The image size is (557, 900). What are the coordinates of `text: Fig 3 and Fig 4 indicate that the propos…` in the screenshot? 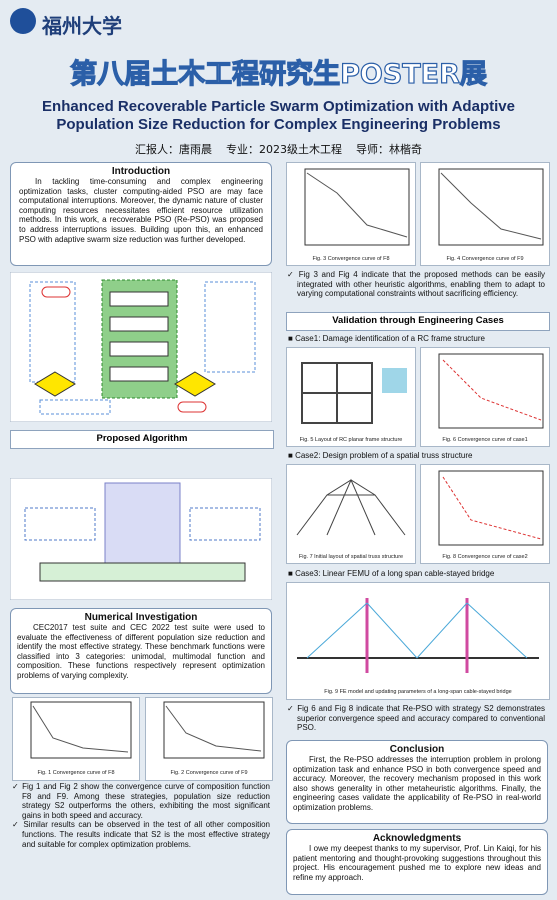 It's located at (421, 284).